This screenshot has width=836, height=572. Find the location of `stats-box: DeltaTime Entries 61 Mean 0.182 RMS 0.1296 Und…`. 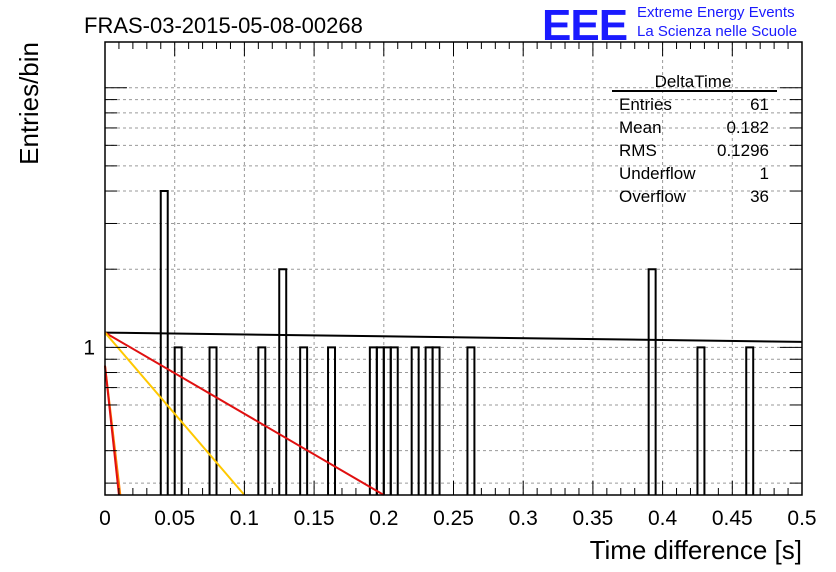

stats-box: DeltaTime Entries 61 Mean 0.182 RMS 0.1296 Und… is located at coordinates (694, 139).